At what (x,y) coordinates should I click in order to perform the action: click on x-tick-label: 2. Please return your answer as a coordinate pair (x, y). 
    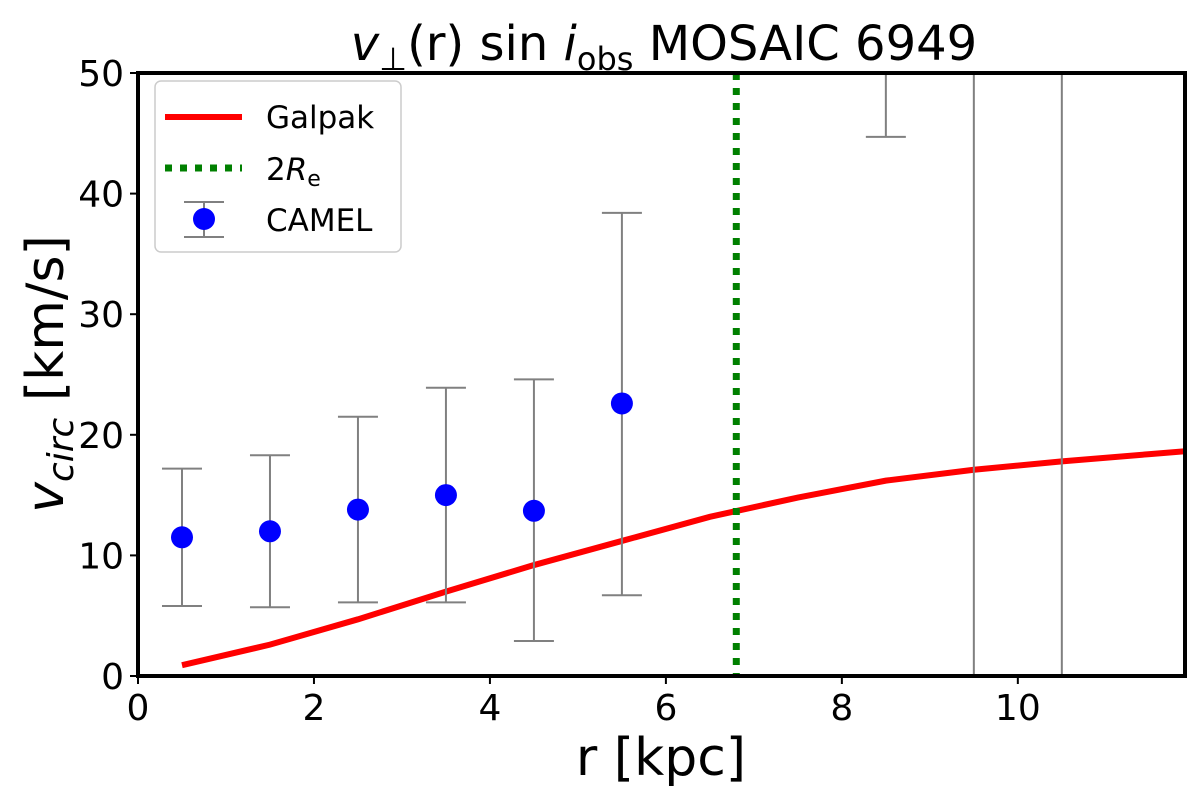
    Looking at the image, I should click on (314, 708).